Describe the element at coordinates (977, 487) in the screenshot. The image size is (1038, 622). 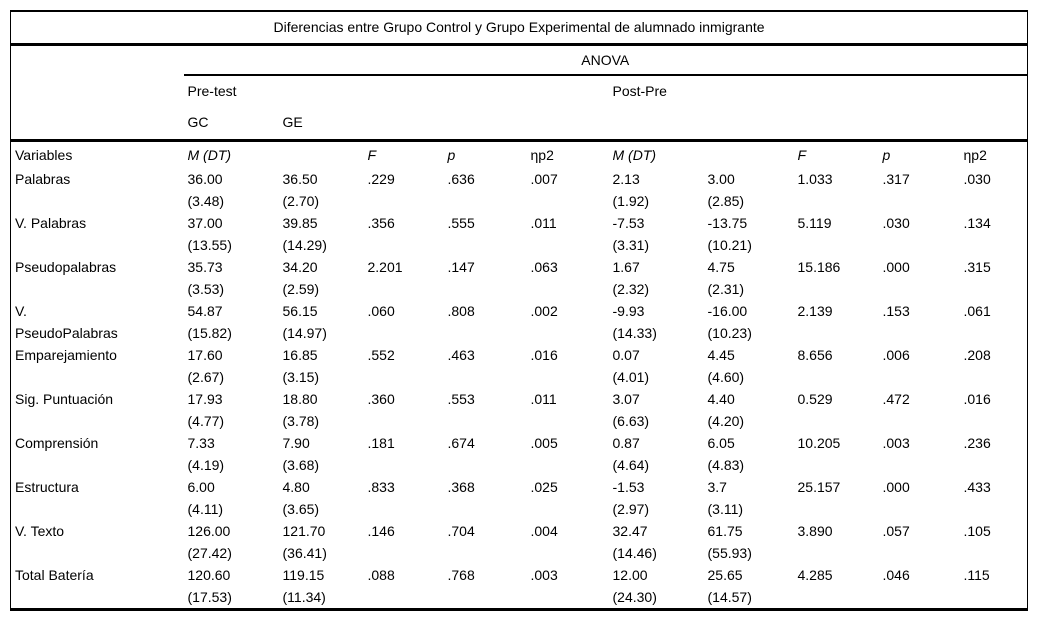
I see `cell-post-np2: .433` at that location.